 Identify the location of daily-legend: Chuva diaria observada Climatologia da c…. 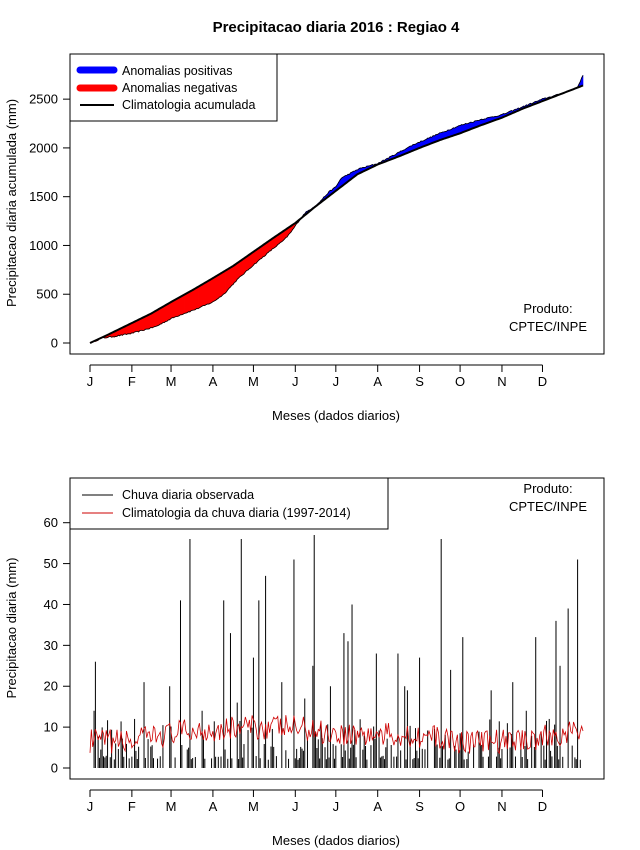
(229, 503).